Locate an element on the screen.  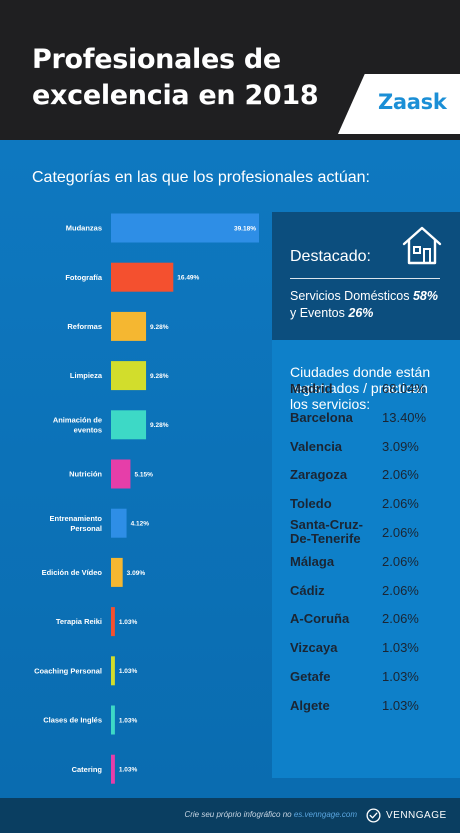
value-label: 39.18% is located at coordinates (245, 228).